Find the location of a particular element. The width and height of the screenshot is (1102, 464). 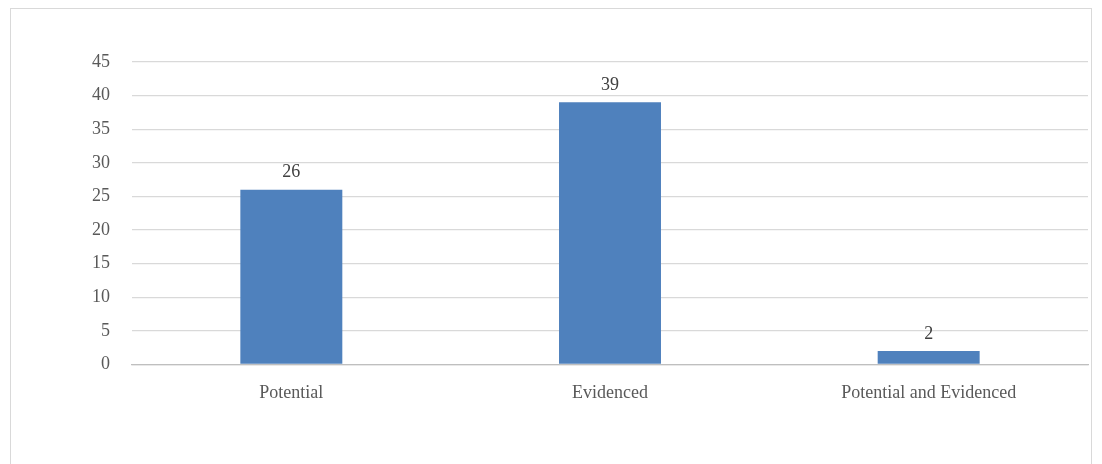

y-tick-label: 0 is located at coordinates (105, 363).